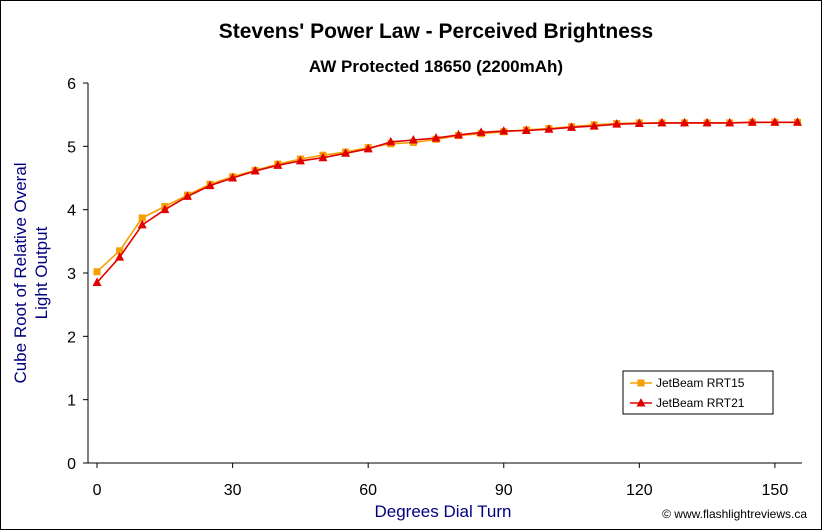  What do you see at coordinates (41, 272) in the screenshot?
I see `y-axis-title-line2: Light Output` at bounding box center [41, 272].